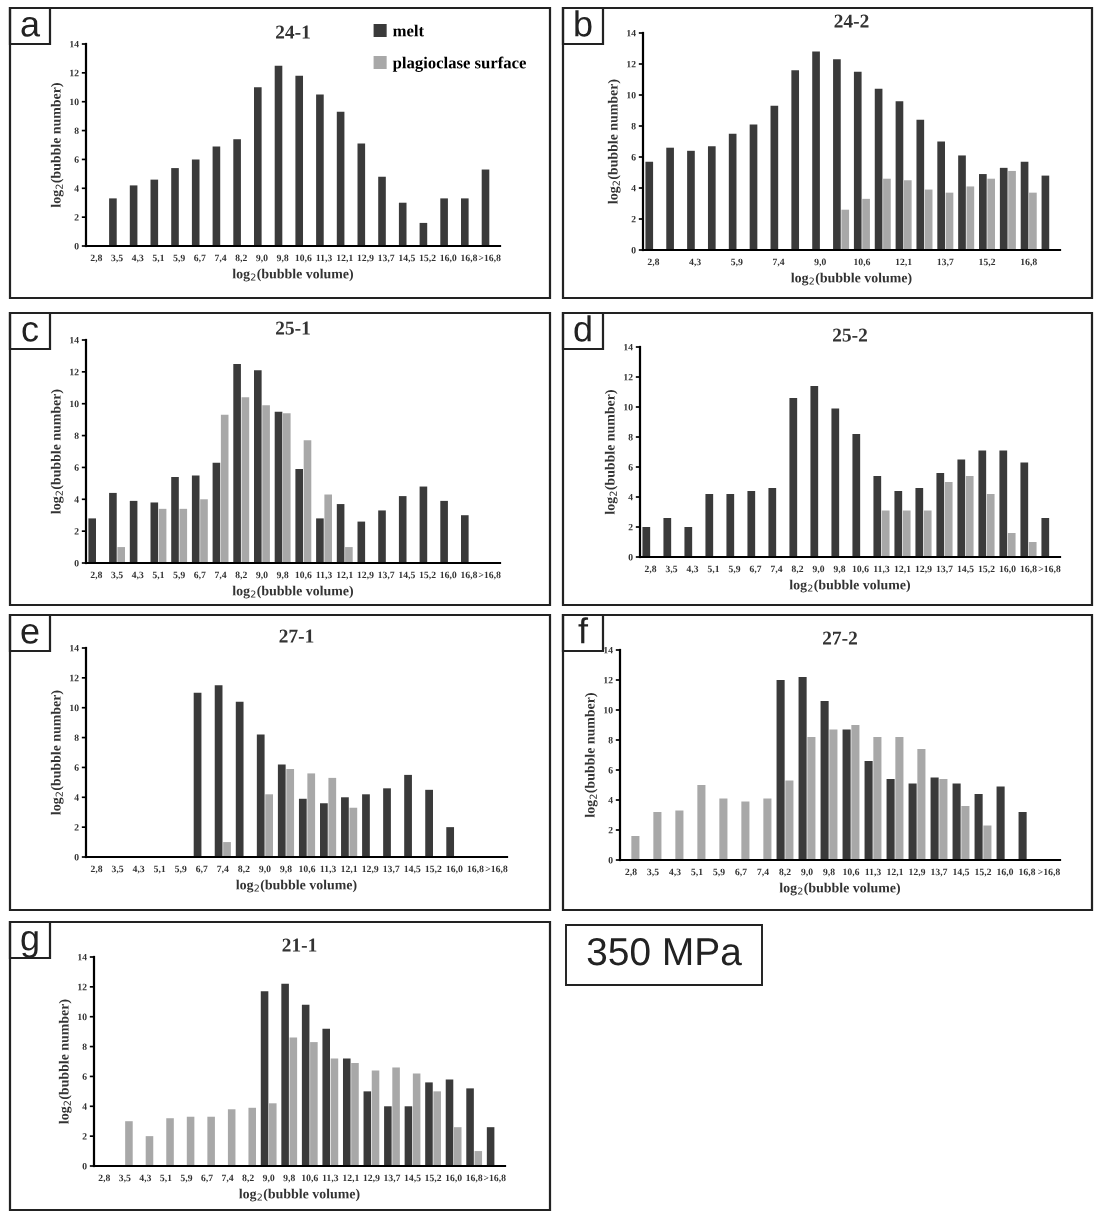  Describe the element at coordinates (296, 886) in the screenshot. I see `x-axis-title: log$_{2}$(bubble volume)` at that location.